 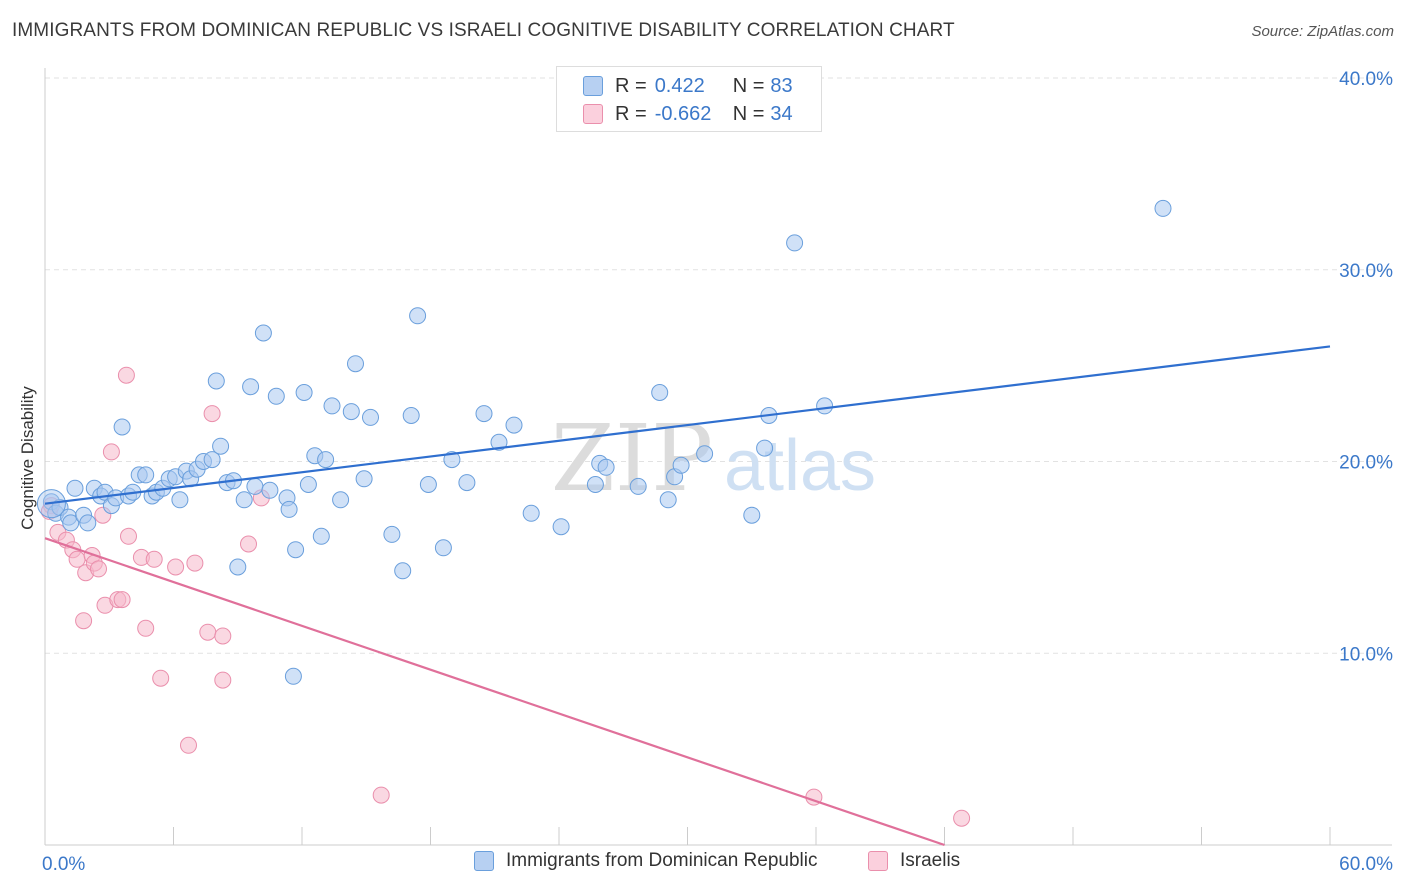 What do you see at coordinates (662, 860) in the screenshot?
I see `legend-label-dominican: Immigrants from Dominican Republic` at bounding box center [662, 860].